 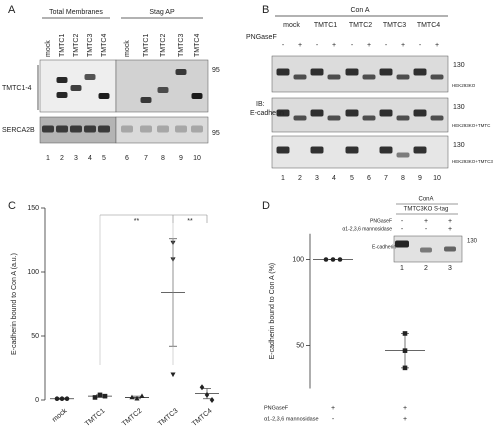 I want to click on y-axis-label: E-cadherin bound to Con A (%), so click(x=272, y=311).